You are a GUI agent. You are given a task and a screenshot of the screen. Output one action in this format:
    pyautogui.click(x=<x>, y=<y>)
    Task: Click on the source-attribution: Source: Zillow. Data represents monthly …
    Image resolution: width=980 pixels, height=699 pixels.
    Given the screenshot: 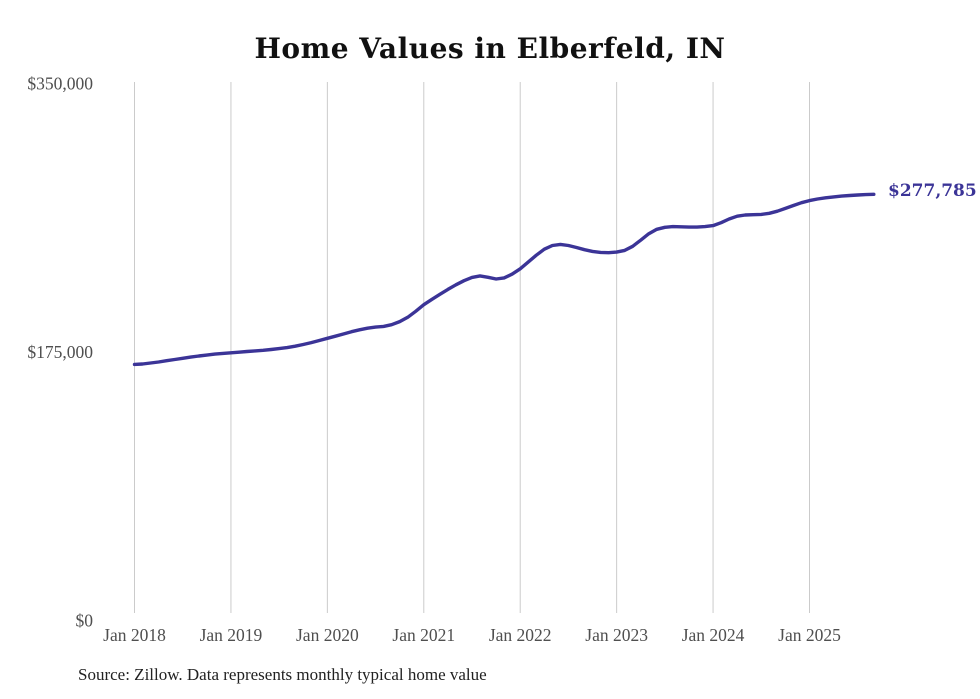 What is the action you would take?
    pyautogui.click(x=282, y=674)
    